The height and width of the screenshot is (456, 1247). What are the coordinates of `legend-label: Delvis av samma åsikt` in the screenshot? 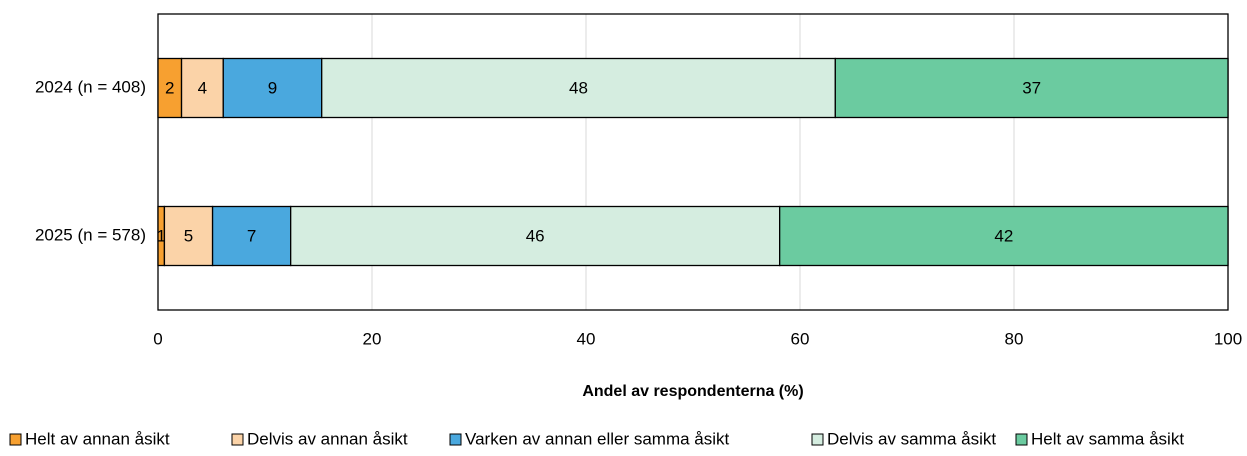 It's located at (911, 438).